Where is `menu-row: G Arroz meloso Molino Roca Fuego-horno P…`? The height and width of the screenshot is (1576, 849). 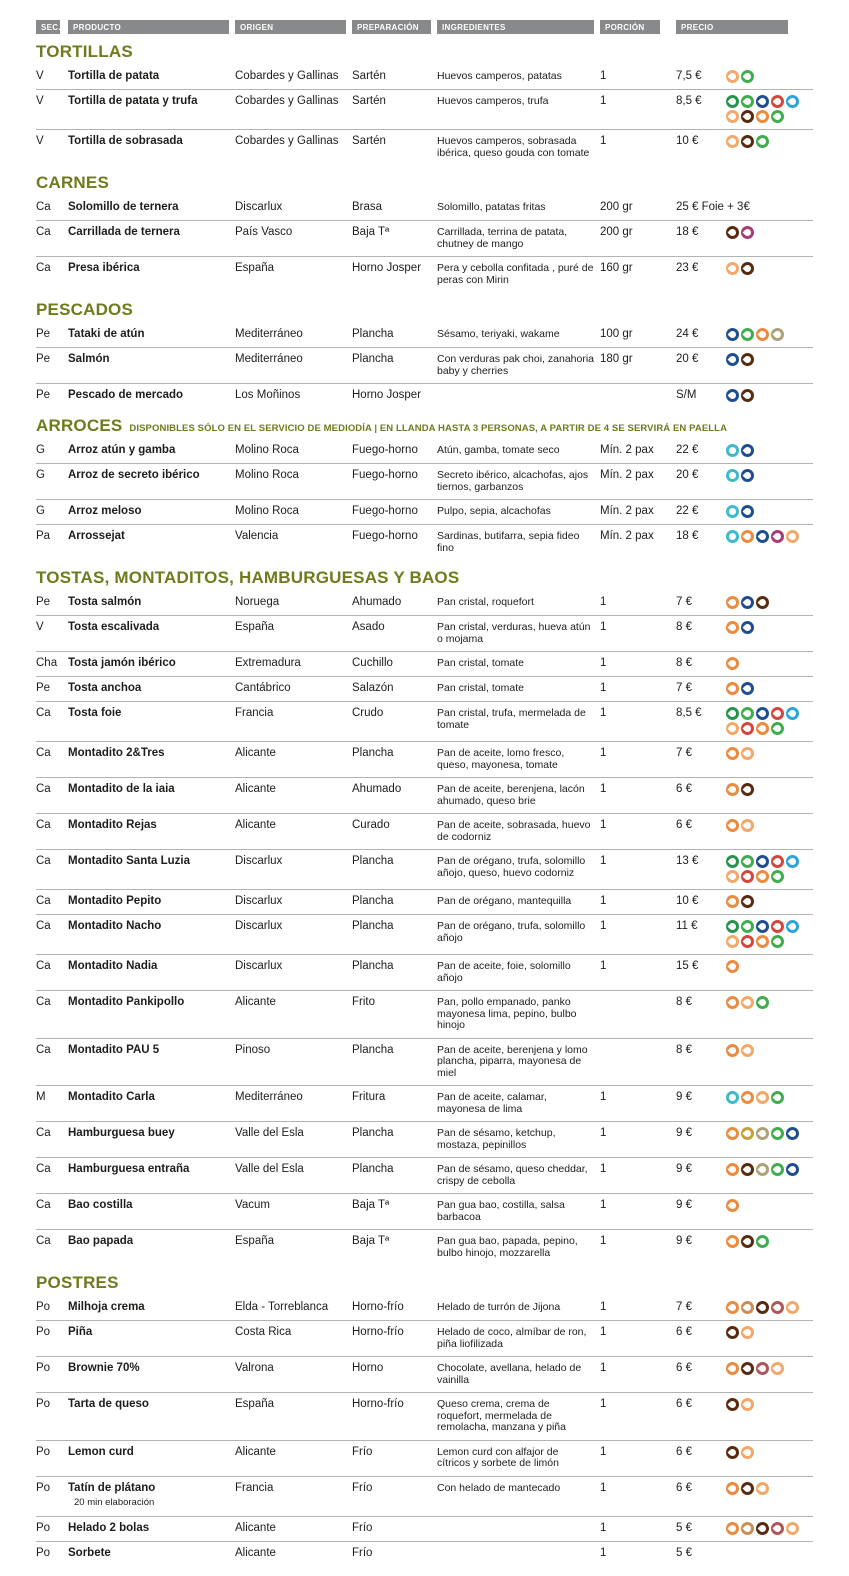
menu-row: G Arroz meloso Molino Roca Fuego-horno P… is located at coordinates (424, 511).